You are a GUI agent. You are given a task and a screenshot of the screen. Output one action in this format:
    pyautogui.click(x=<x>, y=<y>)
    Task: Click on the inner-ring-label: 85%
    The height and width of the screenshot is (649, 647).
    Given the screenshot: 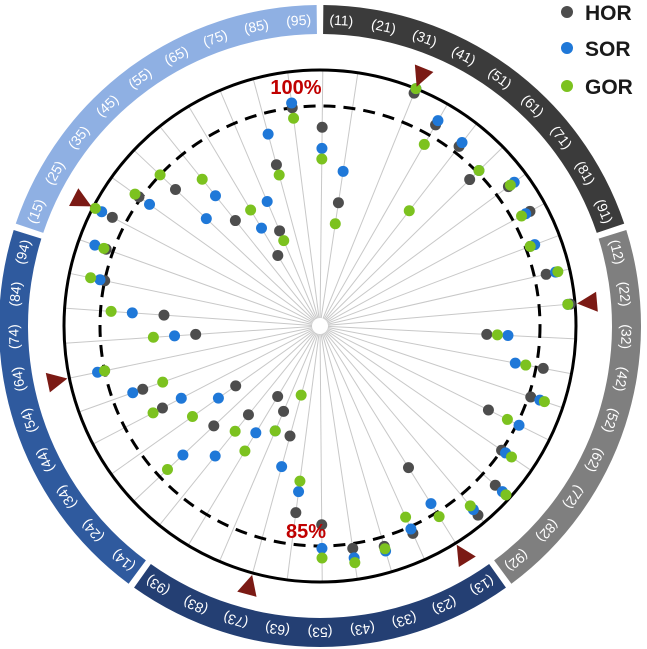 What is the action you would take?
    pyautogui.click(x=306, y=532)
    